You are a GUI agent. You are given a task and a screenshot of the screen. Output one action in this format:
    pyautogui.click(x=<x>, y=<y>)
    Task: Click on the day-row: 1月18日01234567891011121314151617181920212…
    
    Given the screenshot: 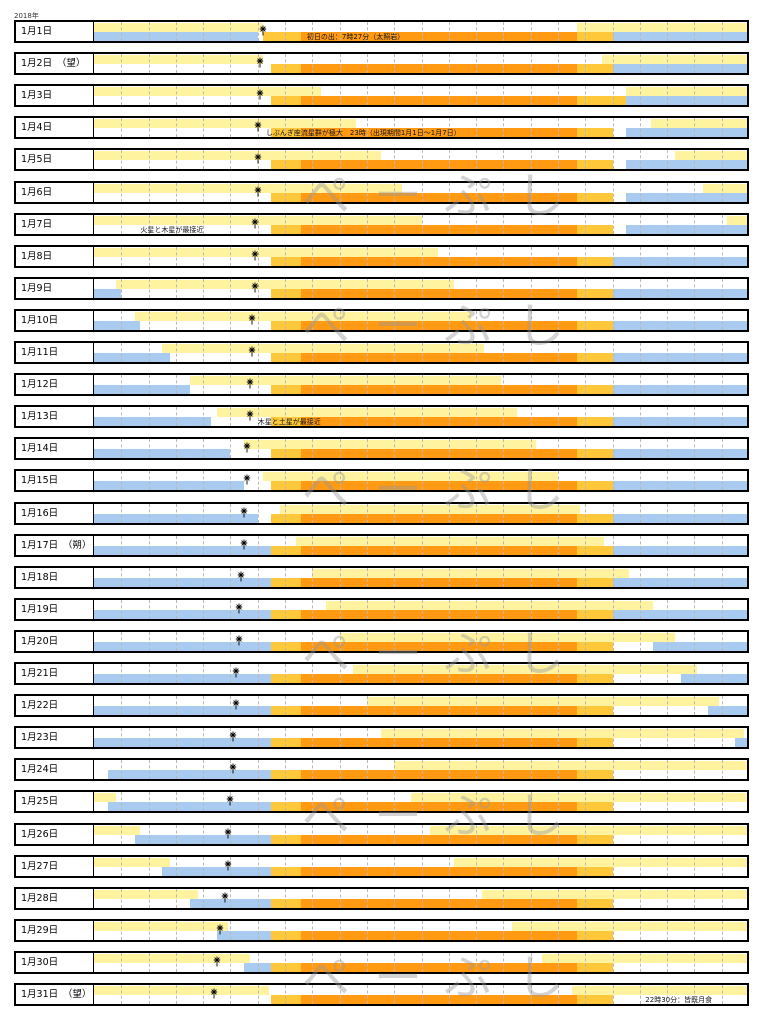 What is the action you would take?
    pyautogui.click(x=381, y=577)
    